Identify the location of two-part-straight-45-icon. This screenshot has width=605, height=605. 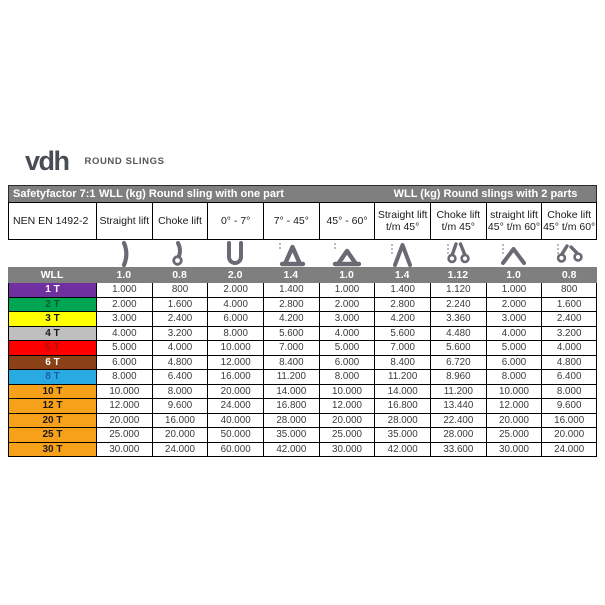
(402, 255).